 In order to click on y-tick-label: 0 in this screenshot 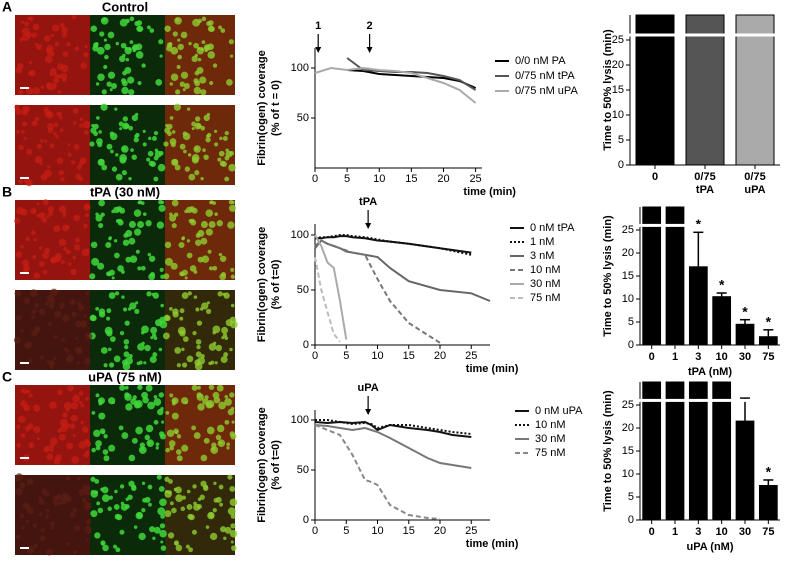, I will do `click(306, 520)`.